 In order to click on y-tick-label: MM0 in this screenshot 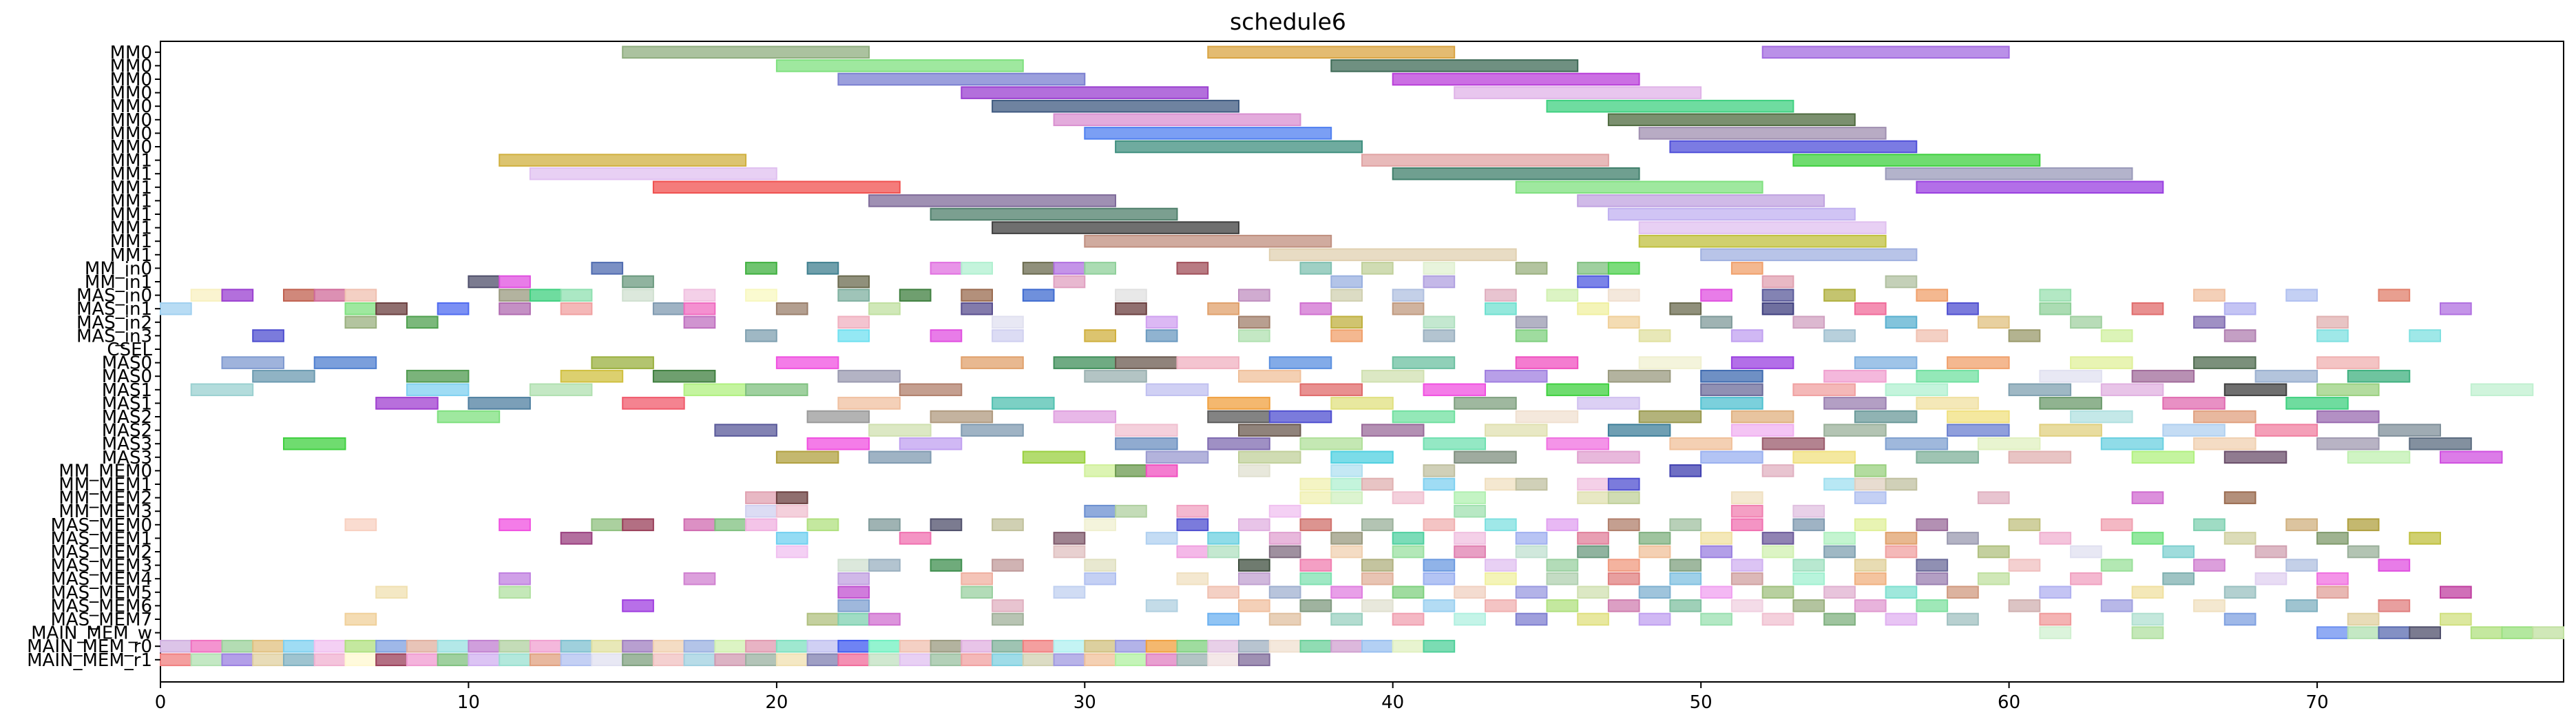, I will do `click(131, 53)`.